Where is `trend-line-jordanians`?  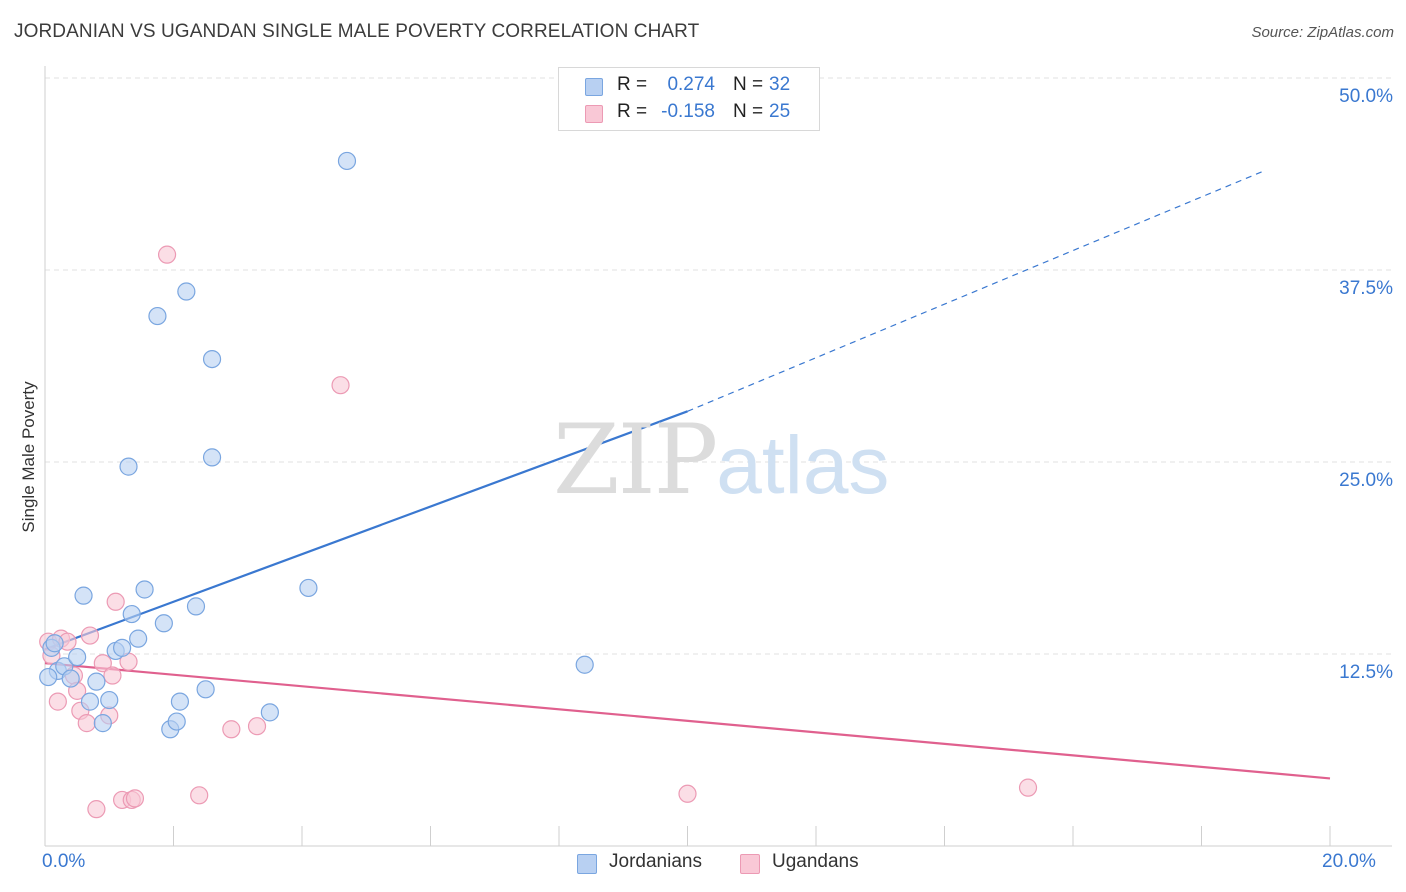 trend-line-jordanians is located at coordinates (366, 530).